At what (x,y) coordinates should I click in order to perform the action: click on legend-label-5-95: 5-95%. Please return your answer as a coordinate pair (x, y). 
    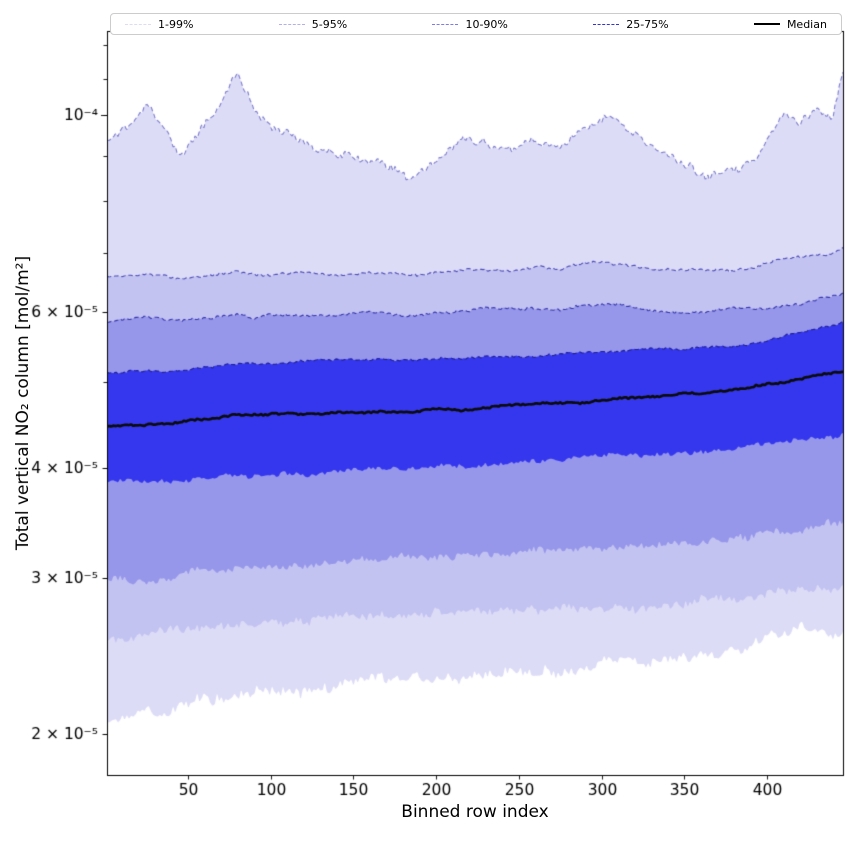
    Looking at the image, I should click on (329, 24).